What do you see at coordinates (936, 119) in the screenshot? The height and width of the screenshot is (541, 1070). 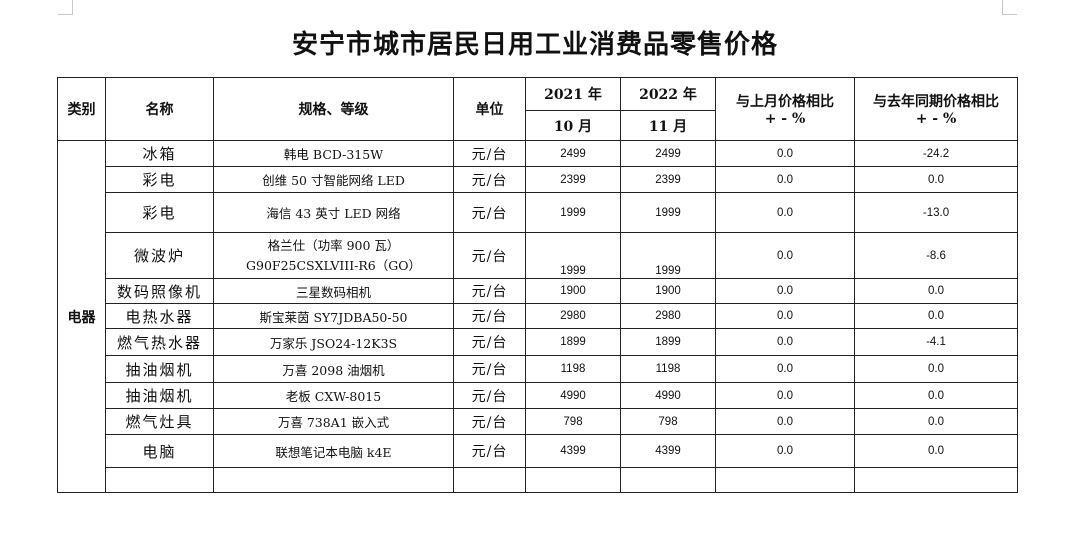 I see `header-yoy-sign: + - %` at bounding box center [936, 119].